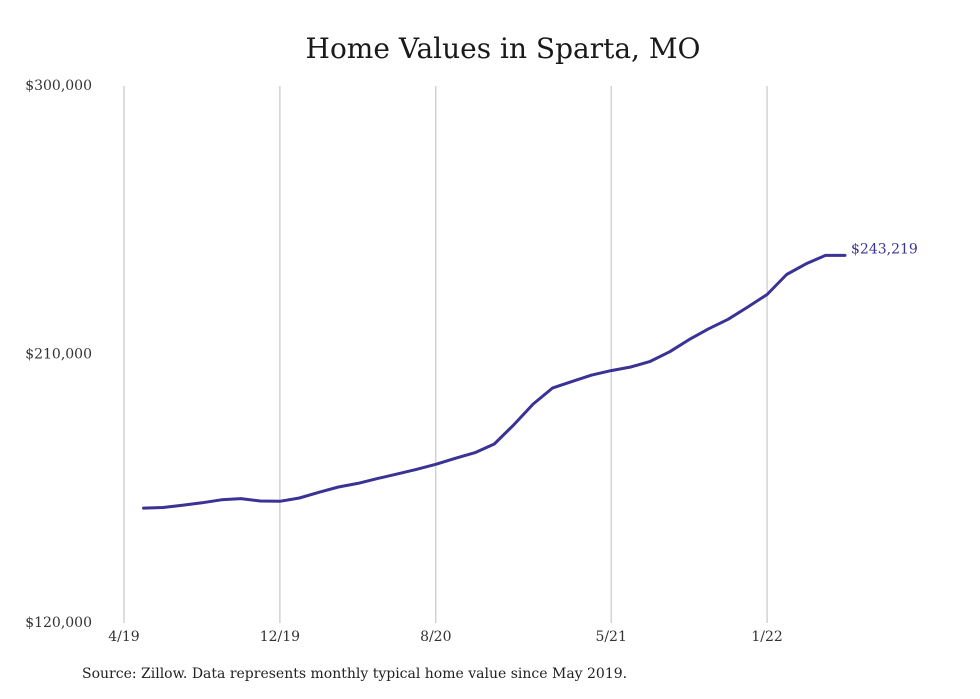  I want to click on x-tick-label: 5/21, so click(610, 637).